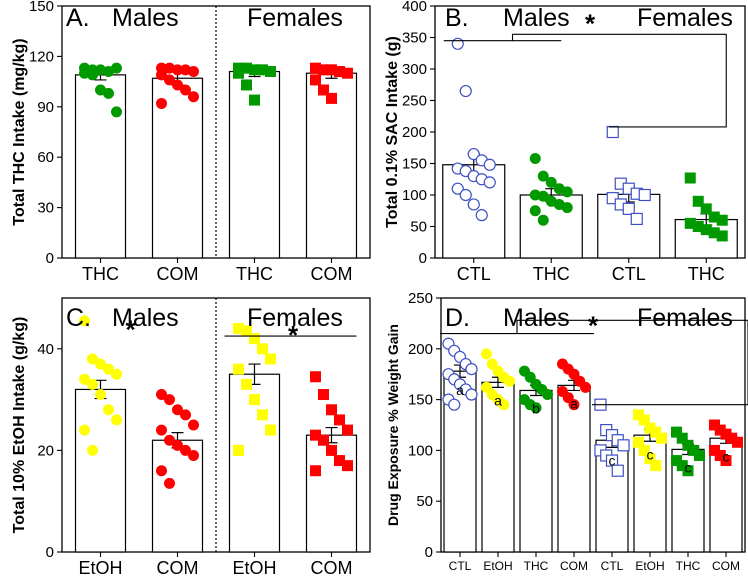 This screenshot has width=748, height=576. What do you see at coordinates (78, 18) in the screenshot?
I see `panel-label: A.` at bounding box center [78, 18].